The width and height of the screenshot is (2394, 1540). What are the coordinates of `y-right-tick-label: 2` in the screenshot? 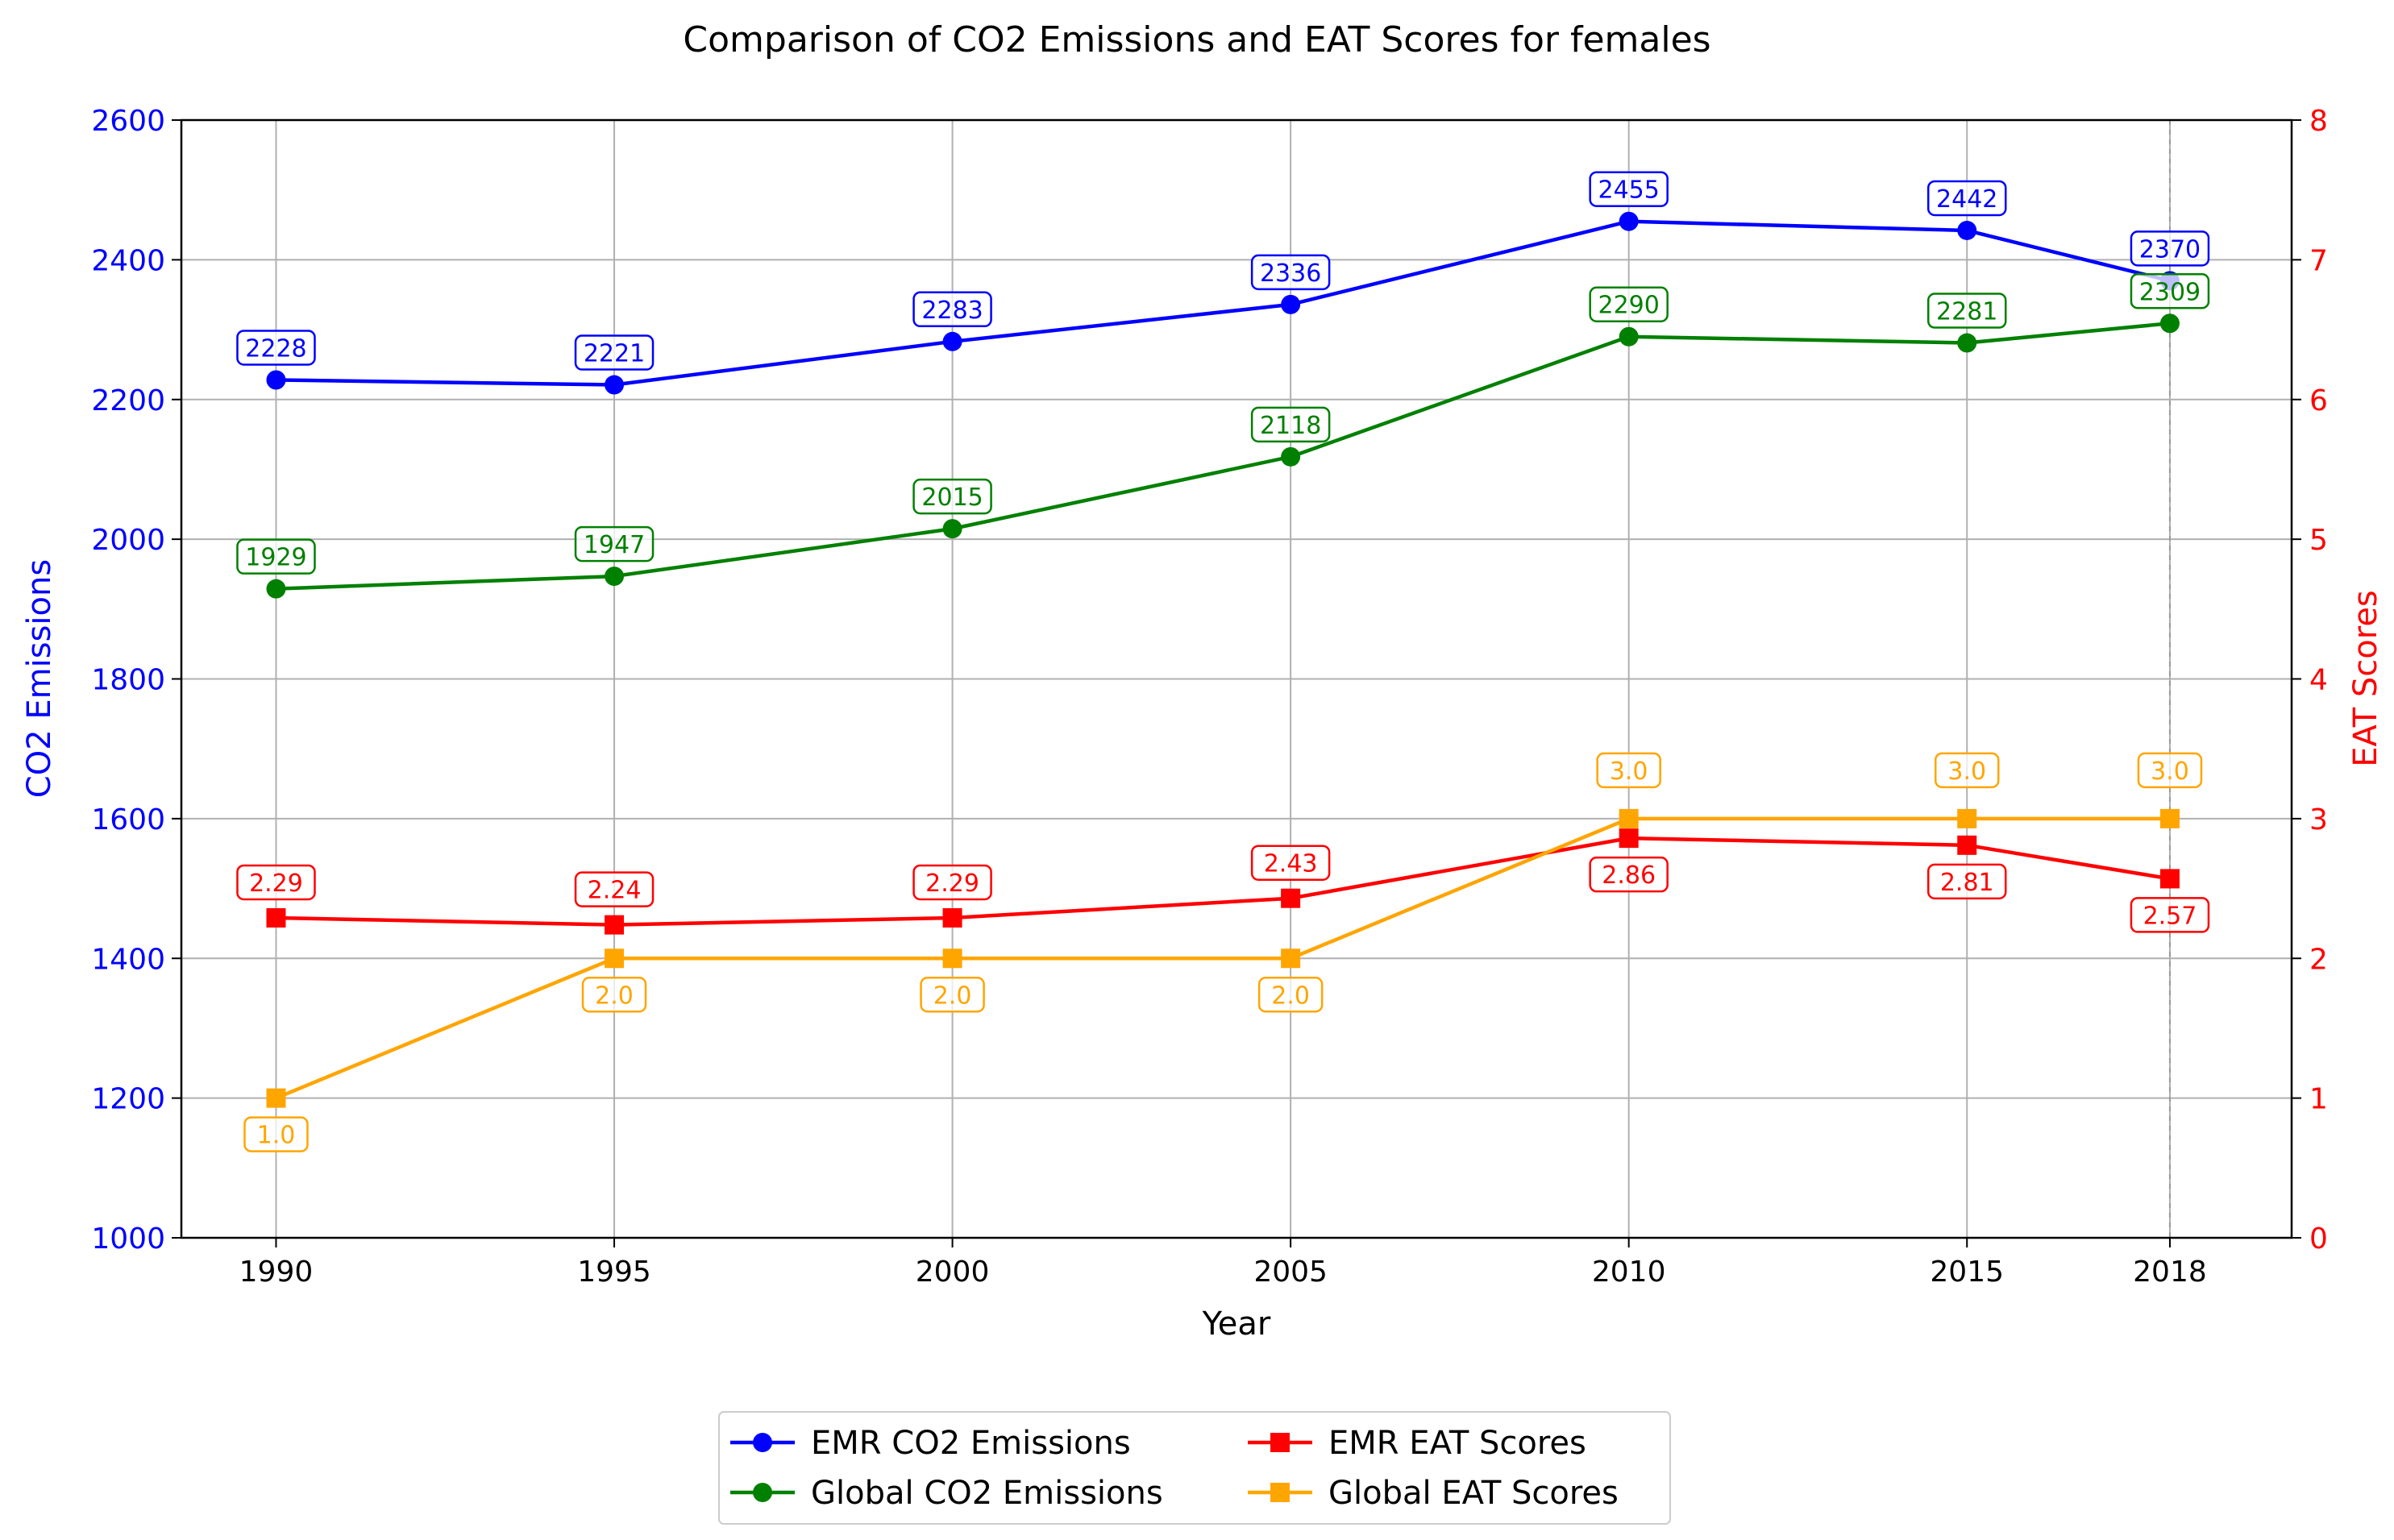 It's located at (2318, 959).